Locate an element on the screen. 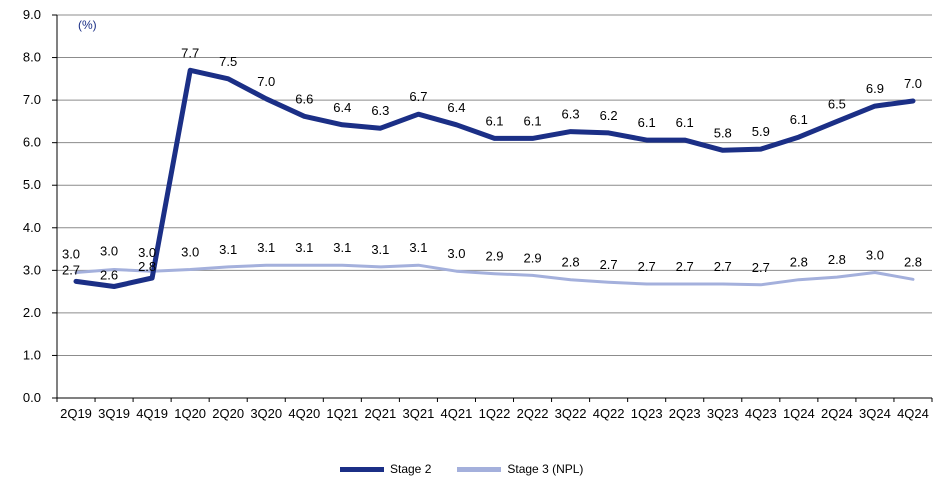 This screenshot has height=485, width=949. y-tick-label: 4.0 is located at coordinates (32, 227).